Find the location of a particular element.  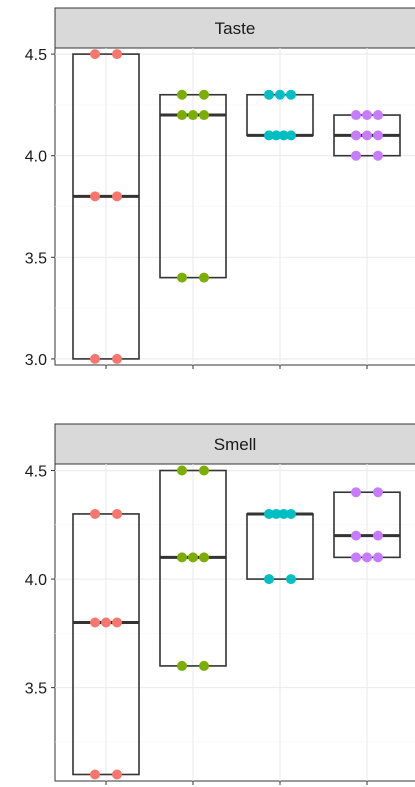

facet-label: Smell is located at coordinates (235, 444).